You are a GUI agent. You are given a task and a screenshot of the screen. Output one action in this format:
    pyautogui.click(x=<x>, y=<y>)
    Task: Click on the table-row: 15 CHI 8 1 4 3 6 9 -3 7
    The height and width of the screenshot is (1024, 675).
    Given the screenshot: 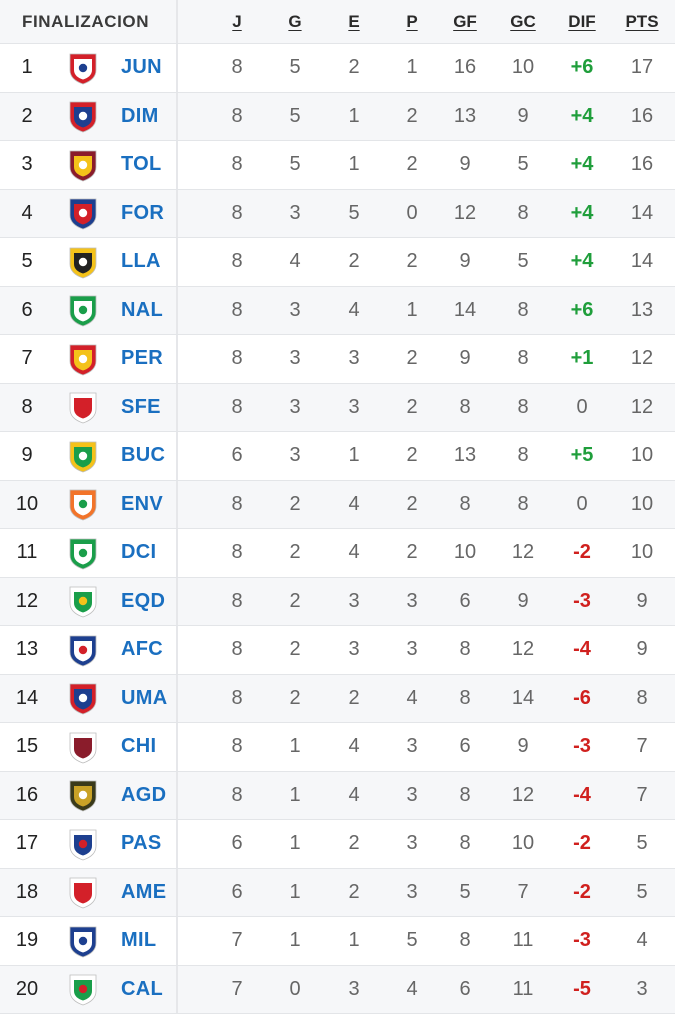 What is the action you would take?
    pyautogui.click(x=337, y=747)
    